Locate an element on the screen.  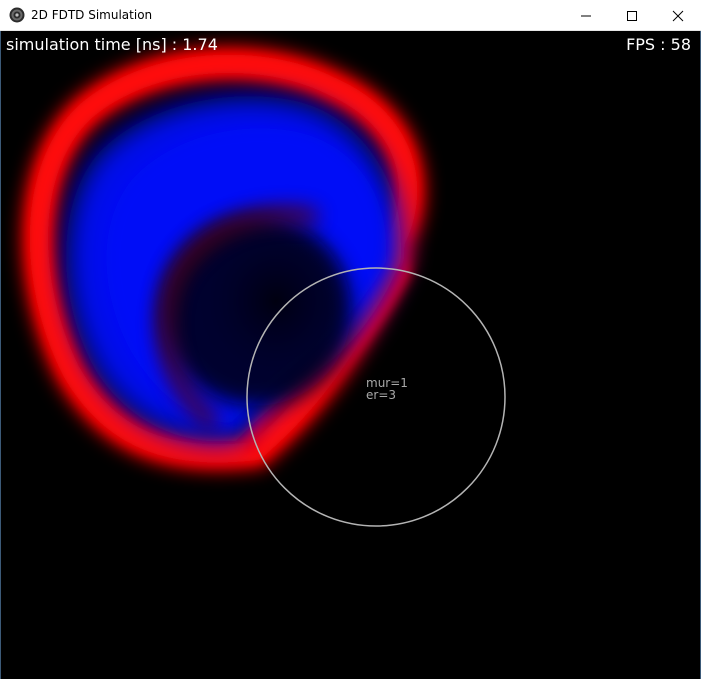
close-icon is located at coordinates (678, 15).